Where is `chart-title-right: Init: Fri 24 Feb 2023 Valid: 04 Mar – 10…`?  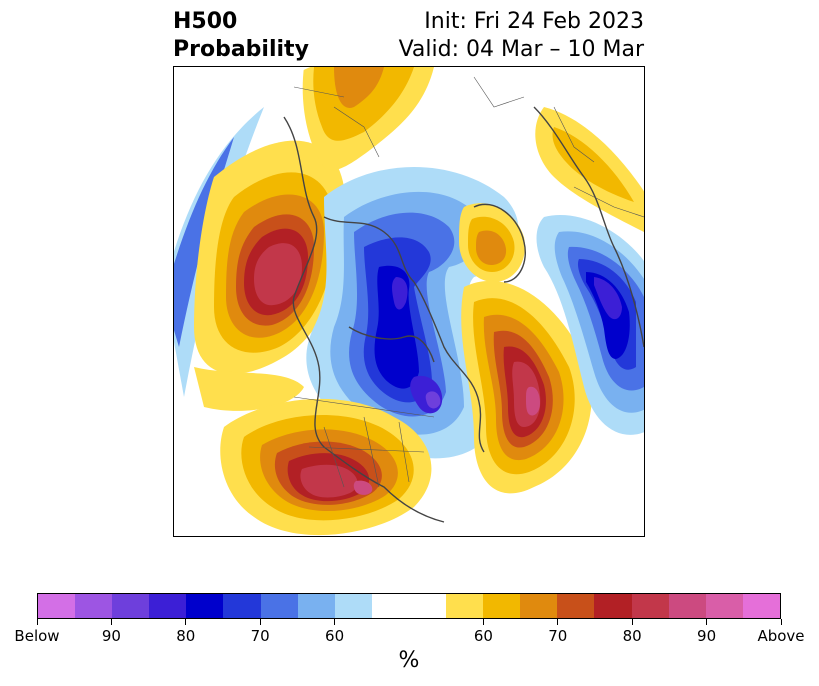
chart-title-right: Init: Fri 24 Feb 2023 Valid: 04 Mar – 10… is located at coordinates (521, 36).